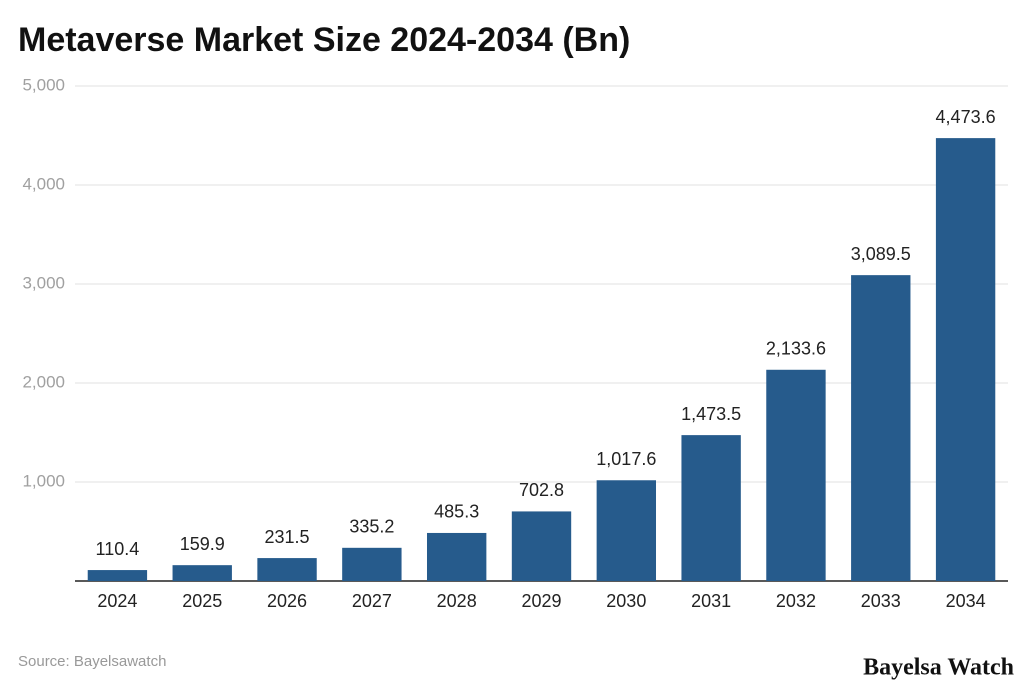 Image resolution: width=1024 pixels, height=689 pixels. Describe the element at coordinates (966, 117) in the screenshot. I see `value-label: 4,473.6` at that location.